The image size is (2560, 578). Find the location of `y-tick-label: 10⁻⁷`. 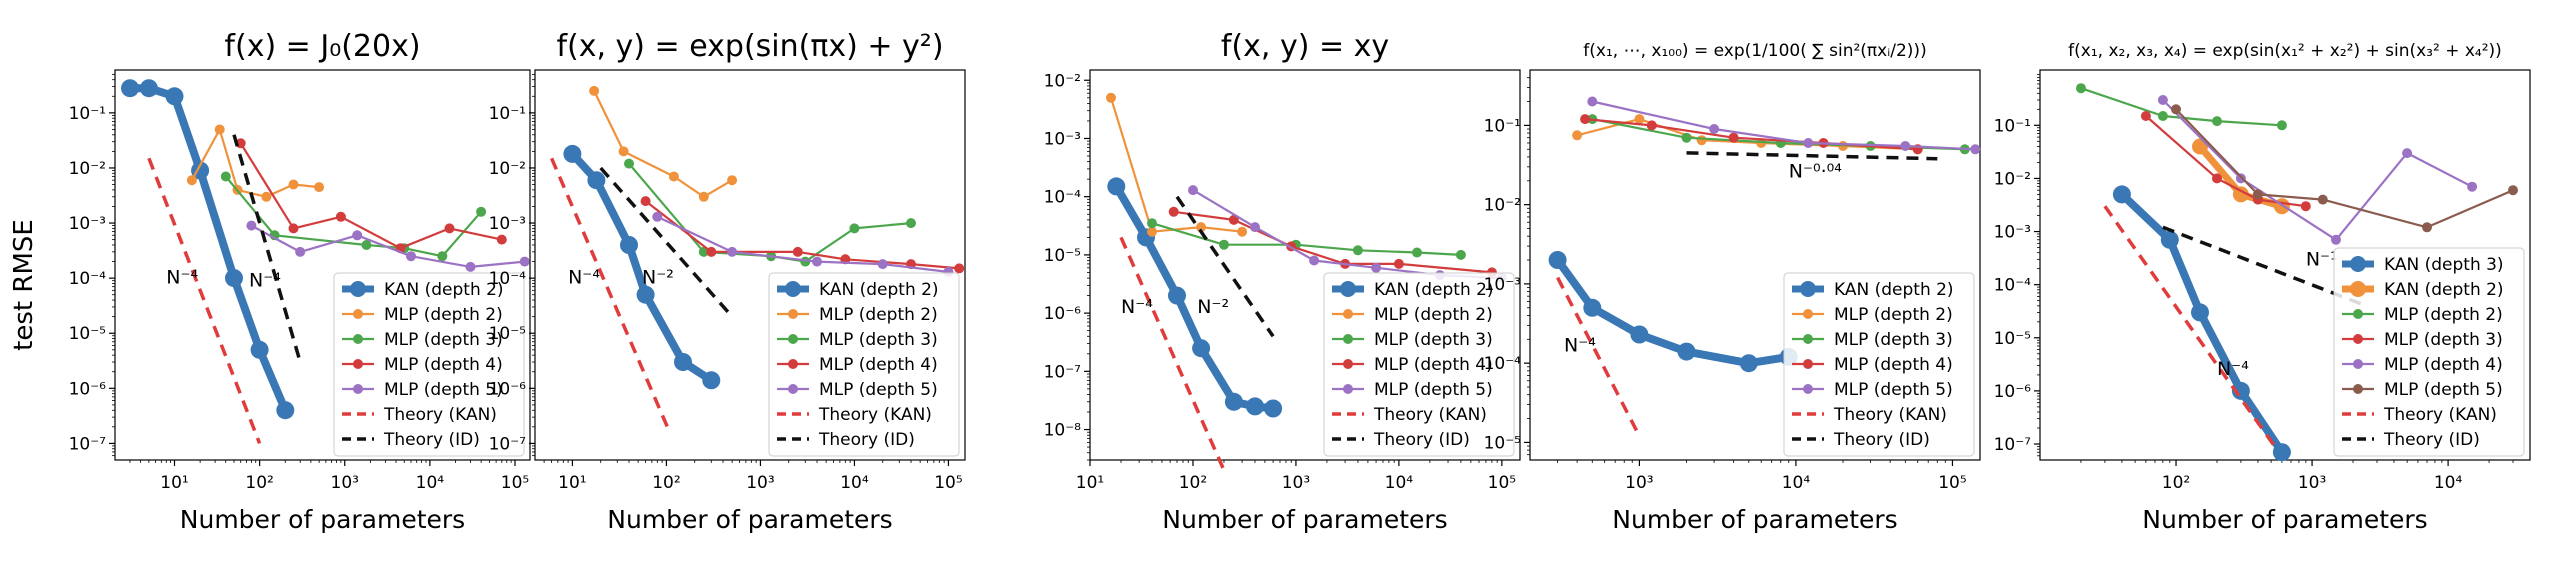

y-tick-label: 10⁻⁷ is located at coordinates (88, 444).